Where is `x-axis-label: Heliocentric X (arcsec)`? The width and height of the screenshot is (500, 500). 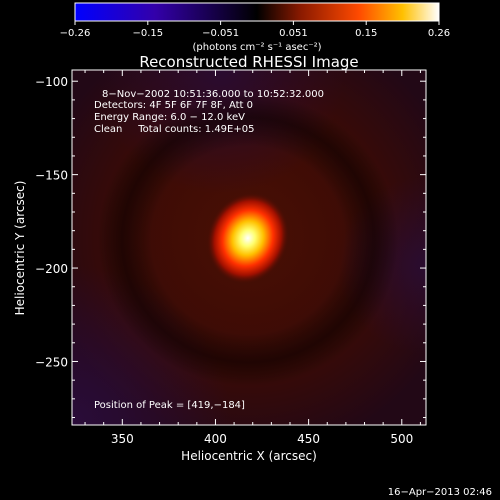
x-axis-label: Heliocentric X (arcsec) is located at coordinates (249, 456).